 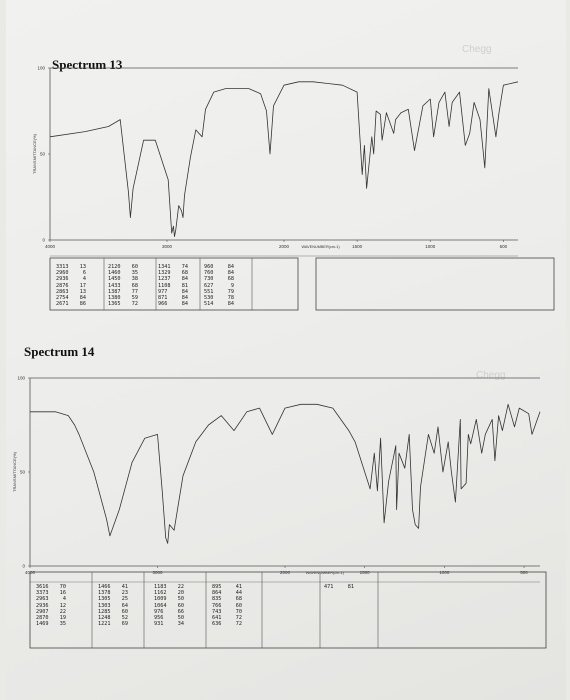 What do you see at coordinates (71, 285) in the screenshot?
I see `peak-table-column: 3313 13 2960 6 2936 4 2876 17 2863 13 2754 84 2671 86` at bounding box center [71, 285].